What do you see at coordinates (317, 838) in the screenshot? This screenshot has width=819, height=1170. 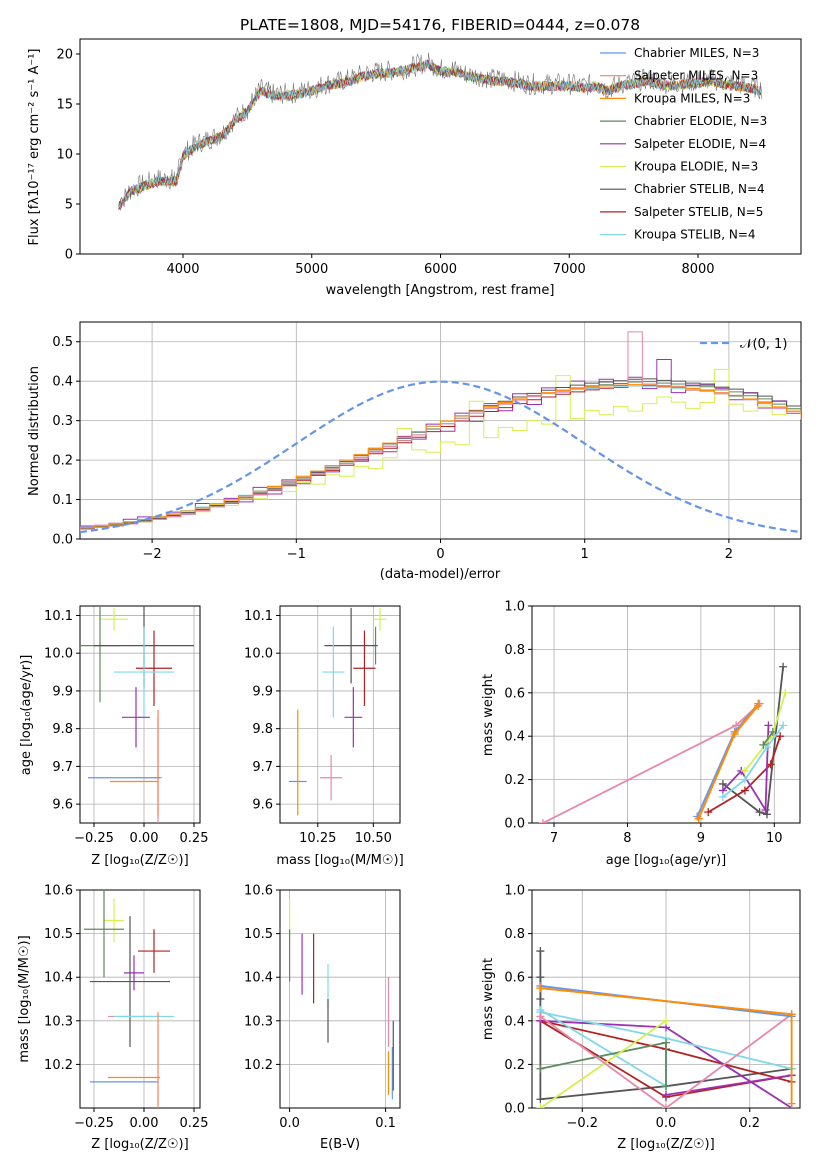 I see `x-tick-label: 10.25` at bounding box center [317, 838].